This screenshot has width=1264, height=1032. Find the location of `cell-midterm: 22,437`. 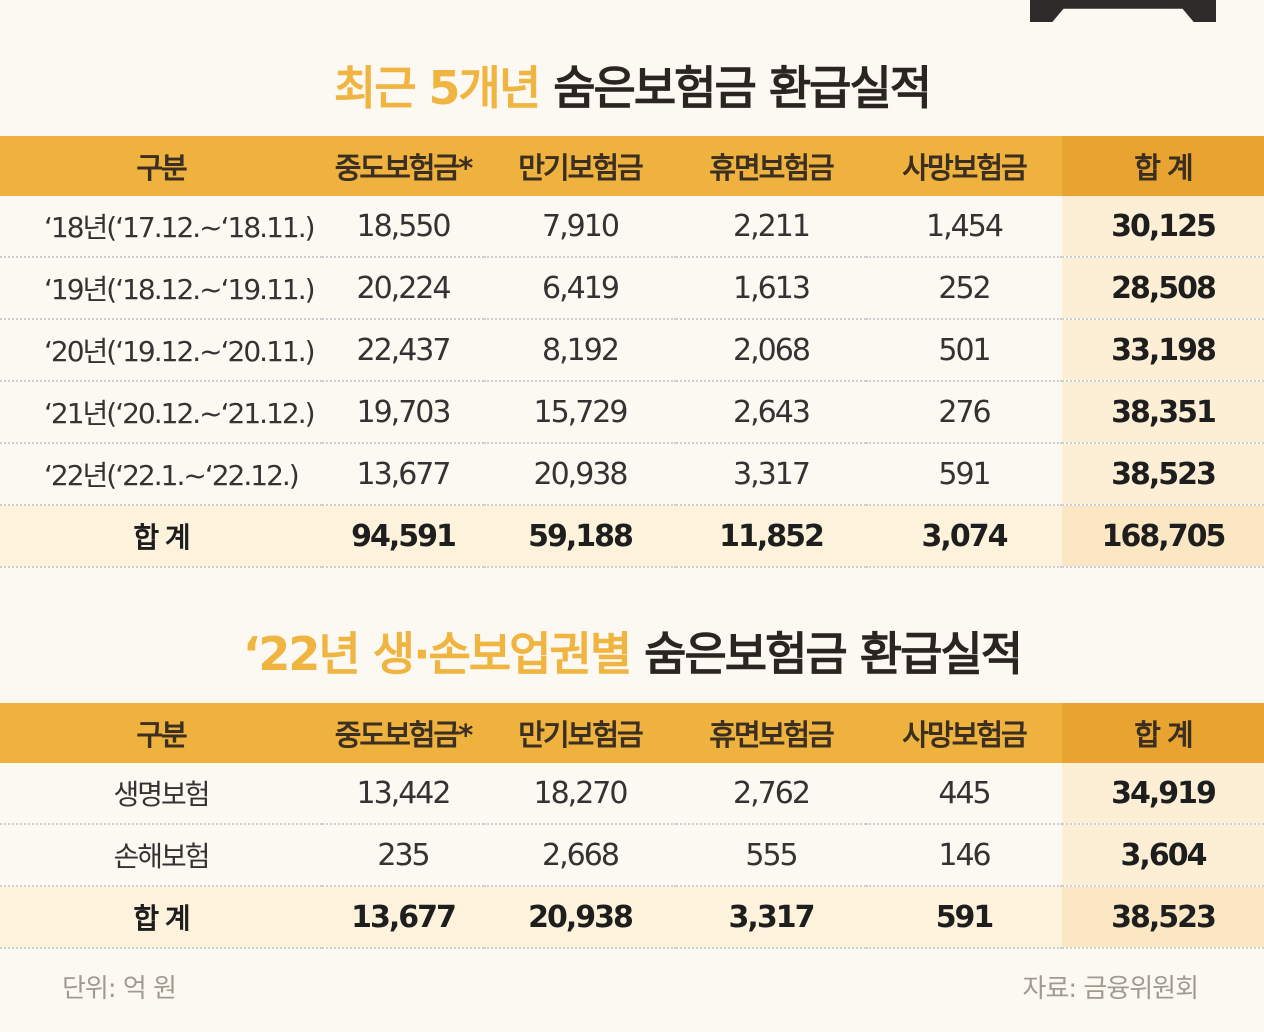

cell-midterm: 22,437 is located at coordinates (403, 350).